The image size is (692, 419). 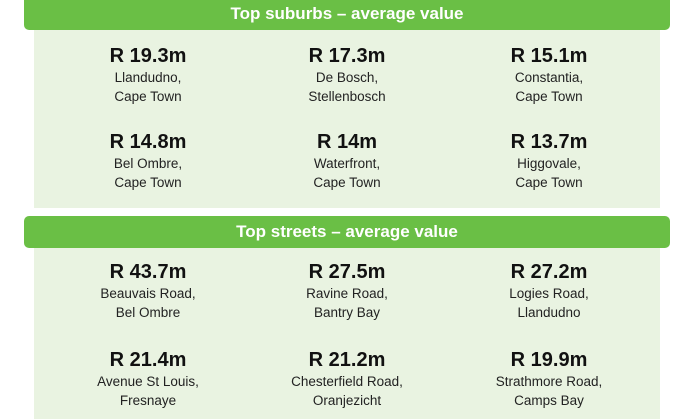 I want to click on street-value: R 27.2m, so click(x=549, y=272).